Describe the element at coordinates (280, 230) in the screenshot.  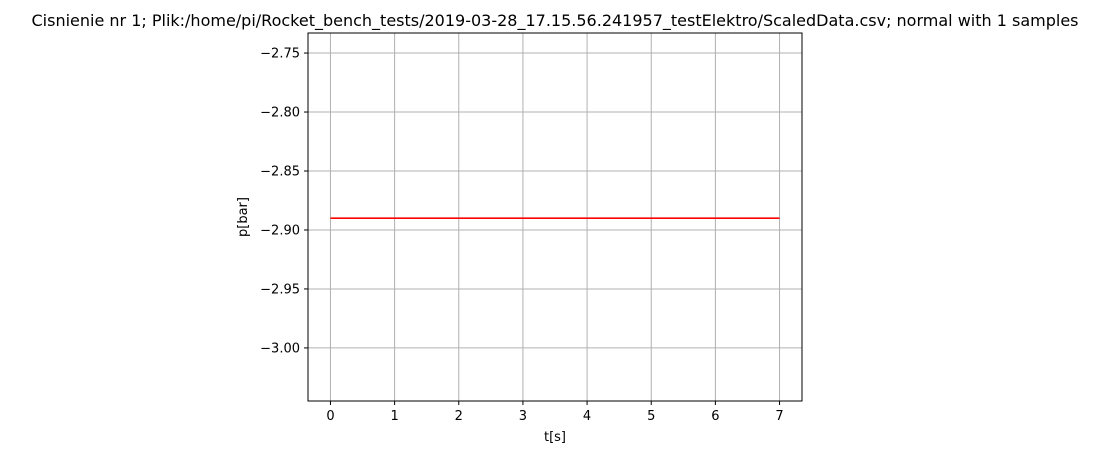
I see `y-tick-label: −2.90` at that location.